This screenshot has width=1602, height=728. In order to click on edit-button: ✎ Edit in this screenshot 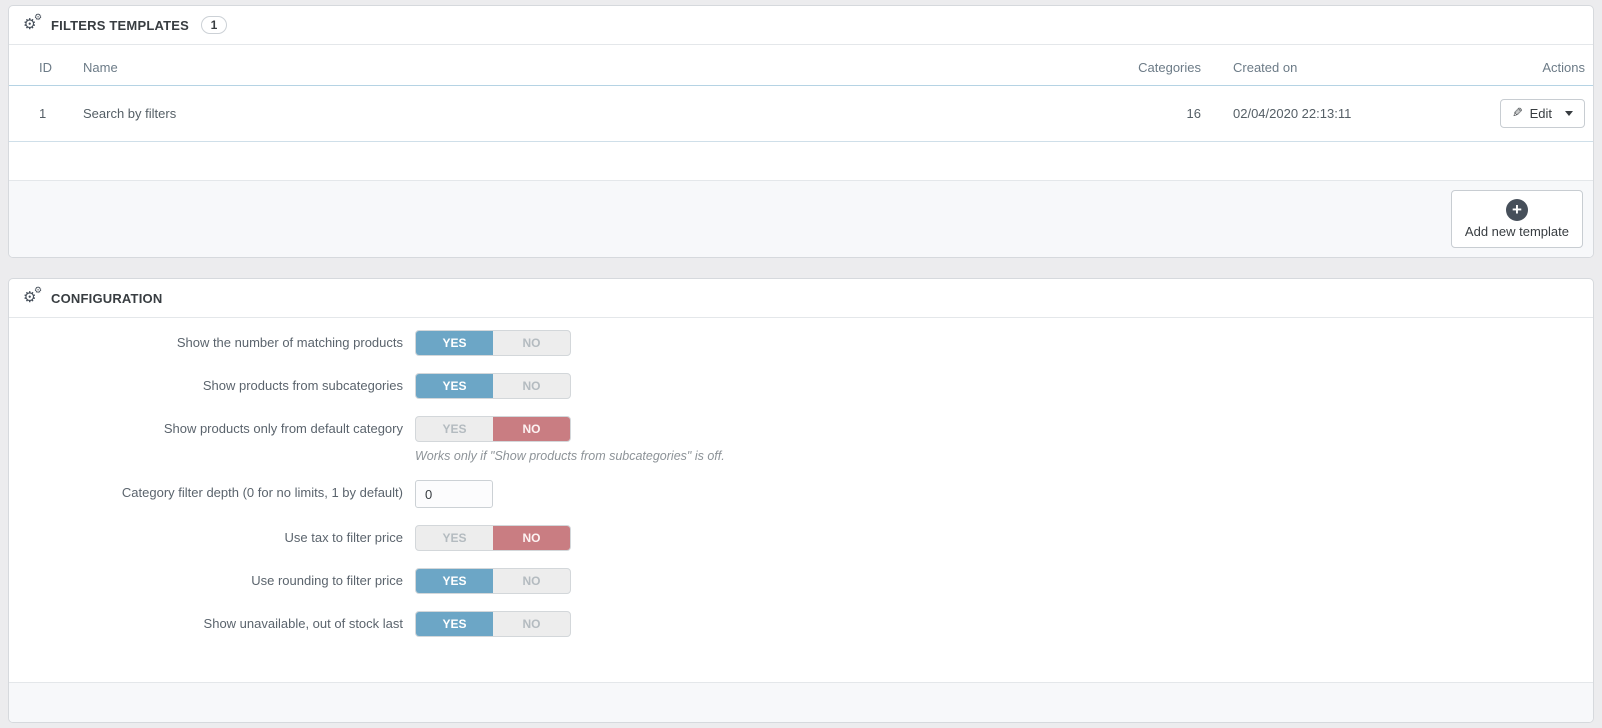, I will do `click(1542, 113)`.